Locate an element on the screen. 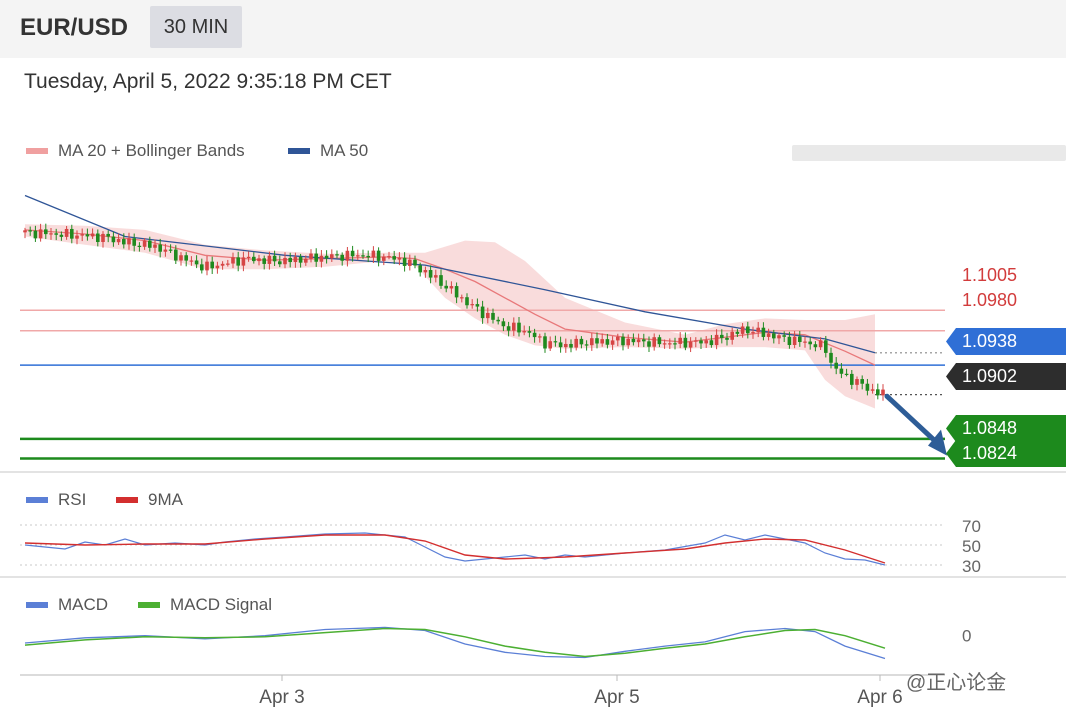 This screenshot has width=1066, height=723. symbol-label: EUR/USD is located at coordinates (74, 27).